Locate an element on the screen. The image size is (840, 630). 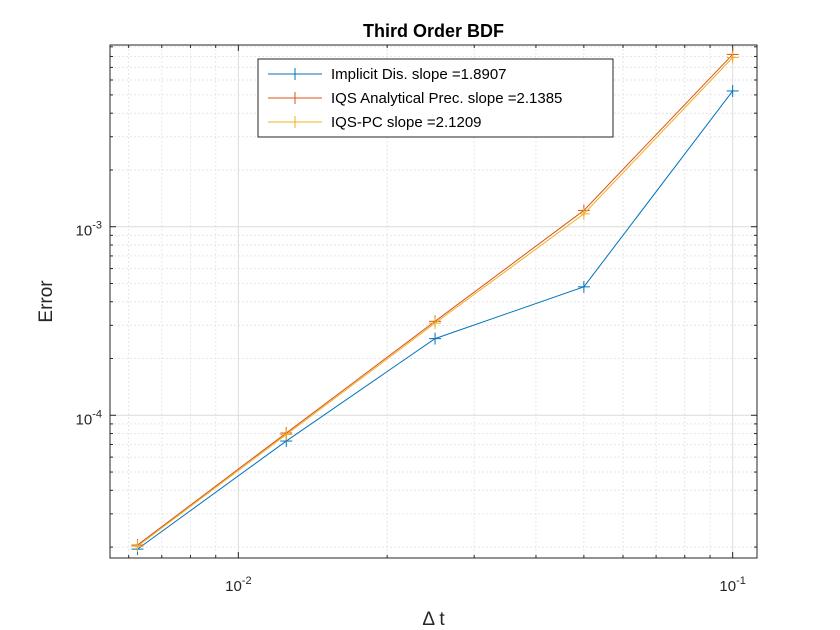
x-tick-label: 10⁻² is located at coordinates (238, 585).